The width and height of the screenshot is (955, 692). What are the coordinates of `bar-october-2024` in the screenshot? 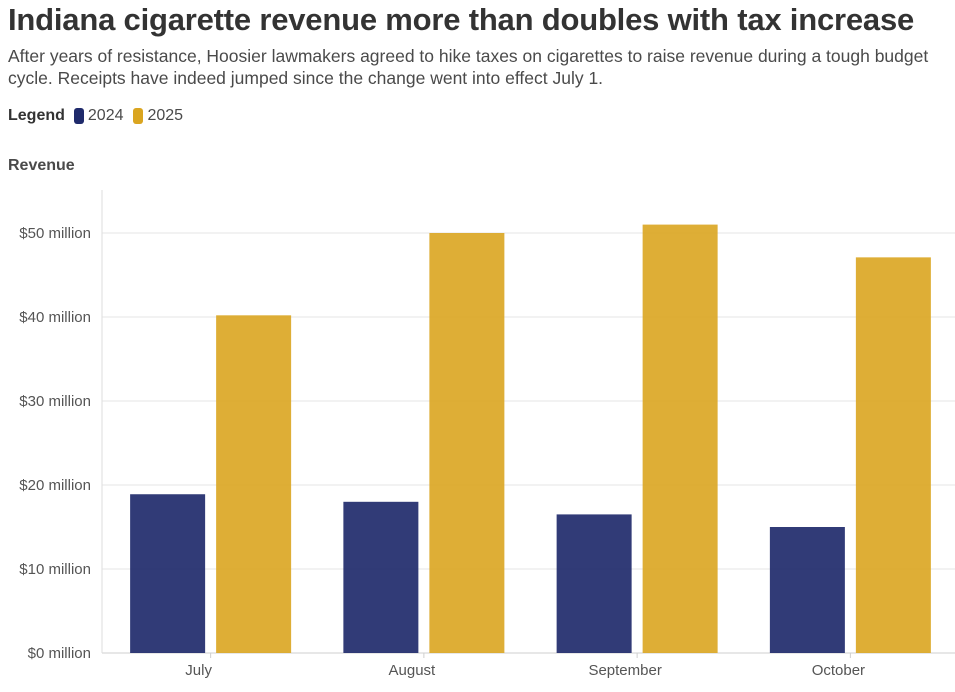 It's located at (807, 590).